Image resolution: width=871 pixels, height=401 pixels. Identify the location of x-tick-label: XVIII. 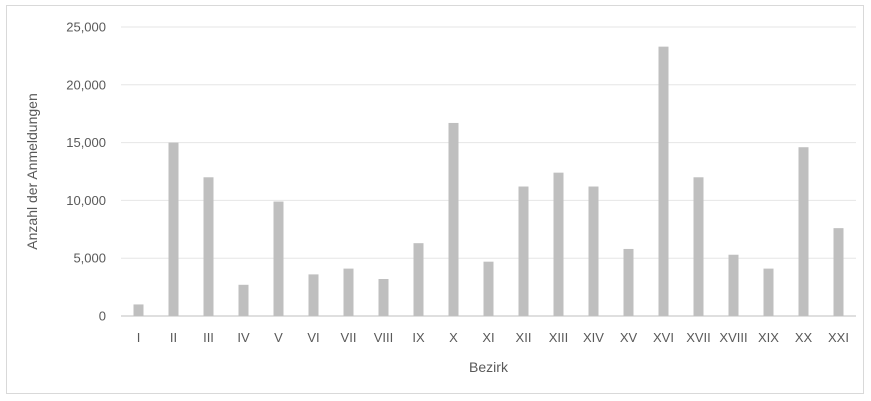
(733, 337).